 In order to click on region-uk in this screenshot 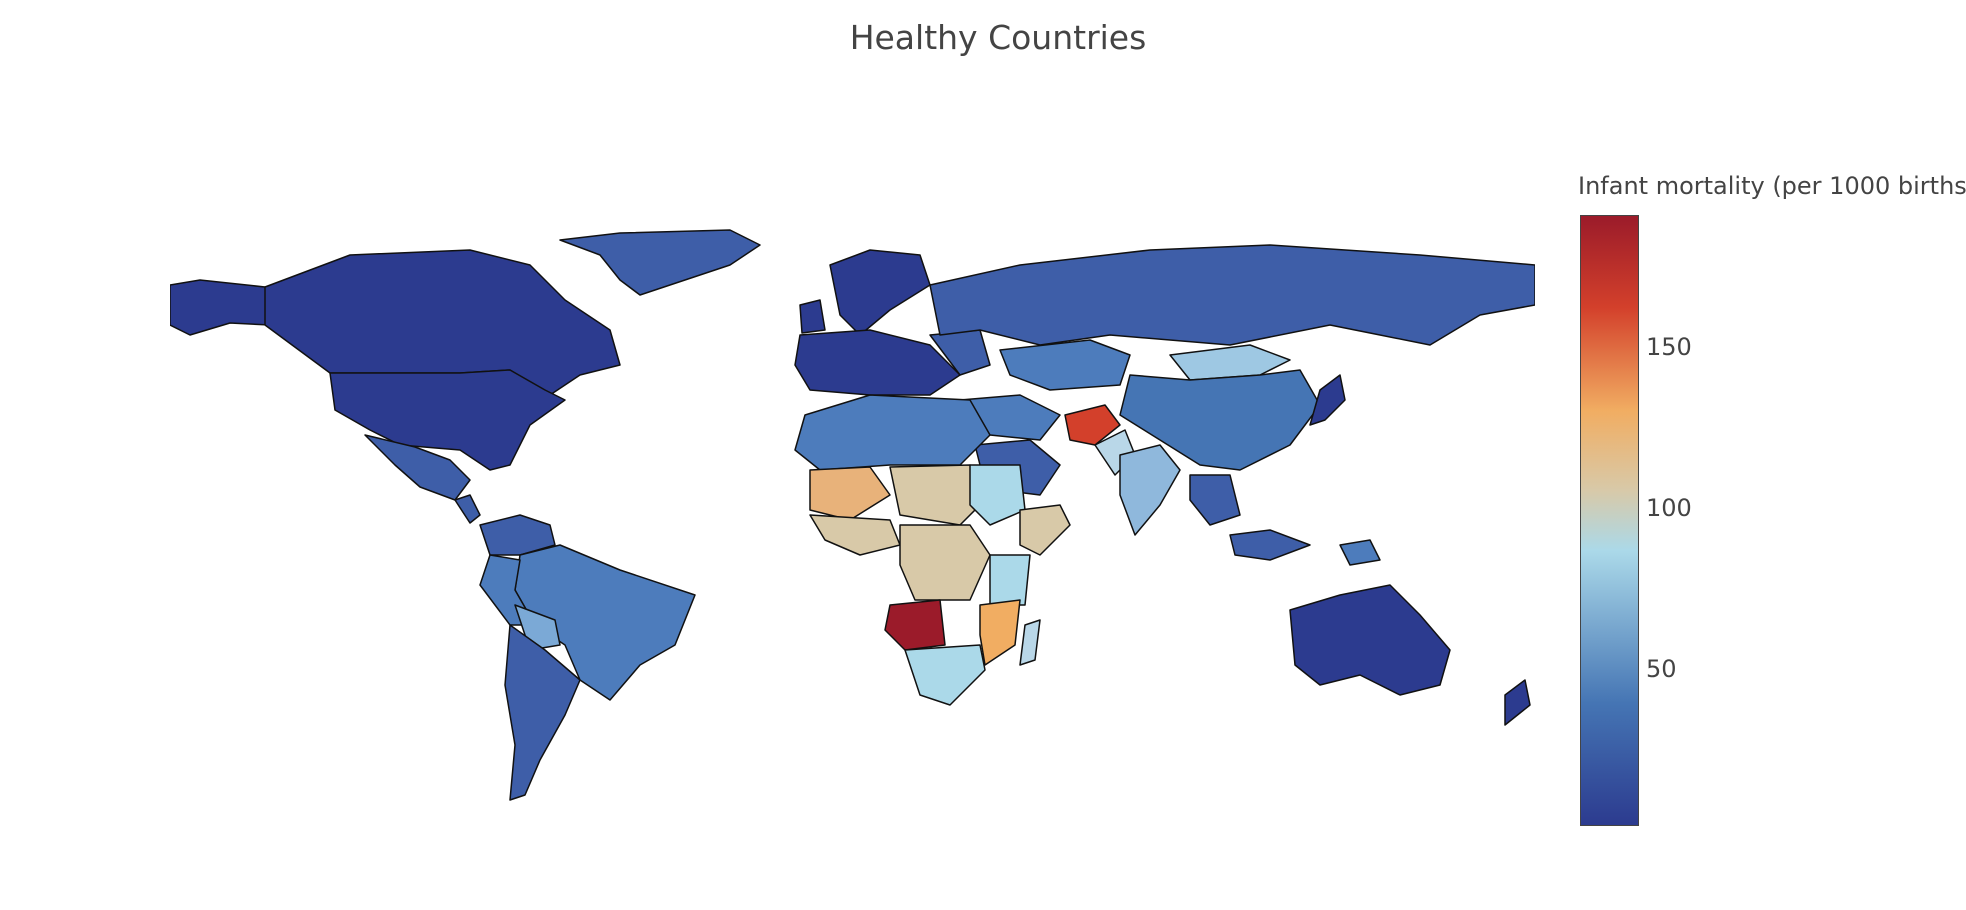, I will do `click(812, 316)`.